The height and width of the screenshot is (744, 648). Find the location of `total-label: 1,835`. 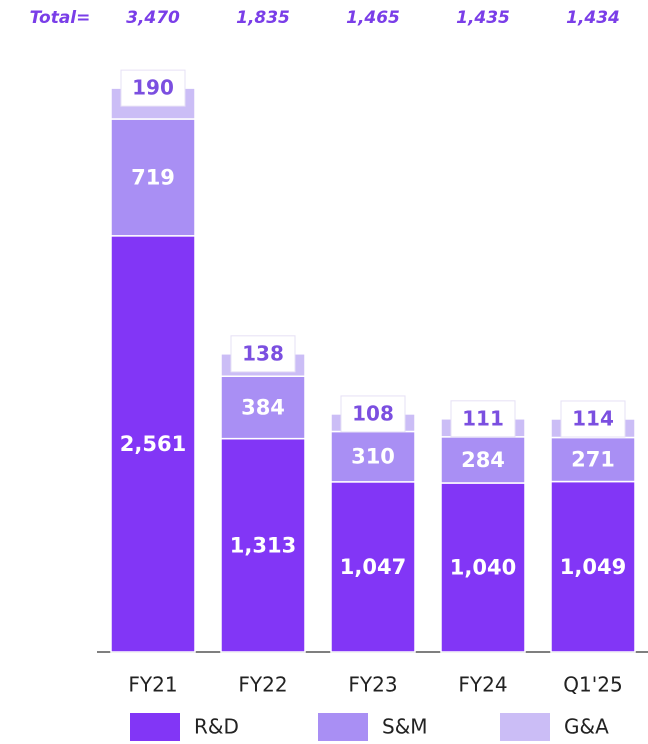

total-label: 1,835 is located at coordinates (263, 18).